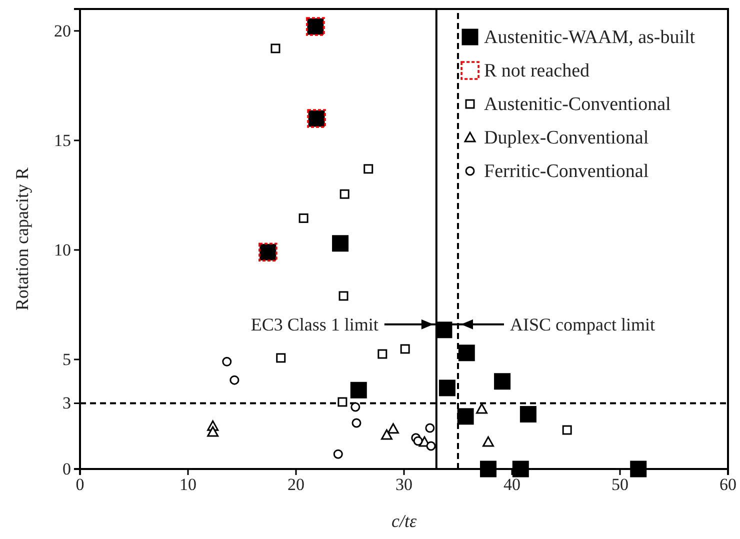  I want to click on x-tick-label: 0, so click(80, 484).